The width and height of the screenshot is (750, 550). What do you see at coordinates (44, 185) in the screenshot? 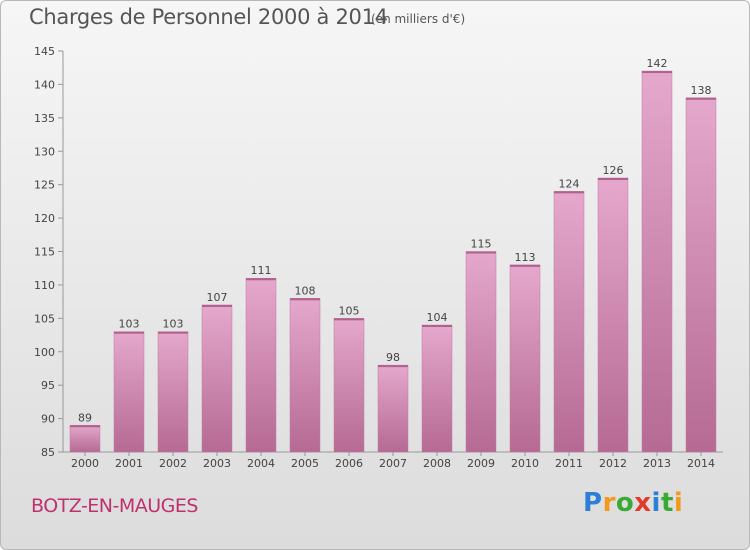
I see `y-tick-label: 125` at bounding box center [44, 185].